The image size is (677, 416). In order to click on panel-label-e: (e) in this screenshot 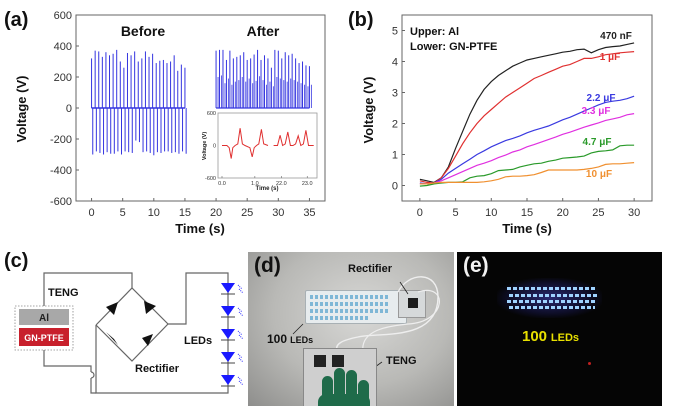, I will do `click(476, 265)`.